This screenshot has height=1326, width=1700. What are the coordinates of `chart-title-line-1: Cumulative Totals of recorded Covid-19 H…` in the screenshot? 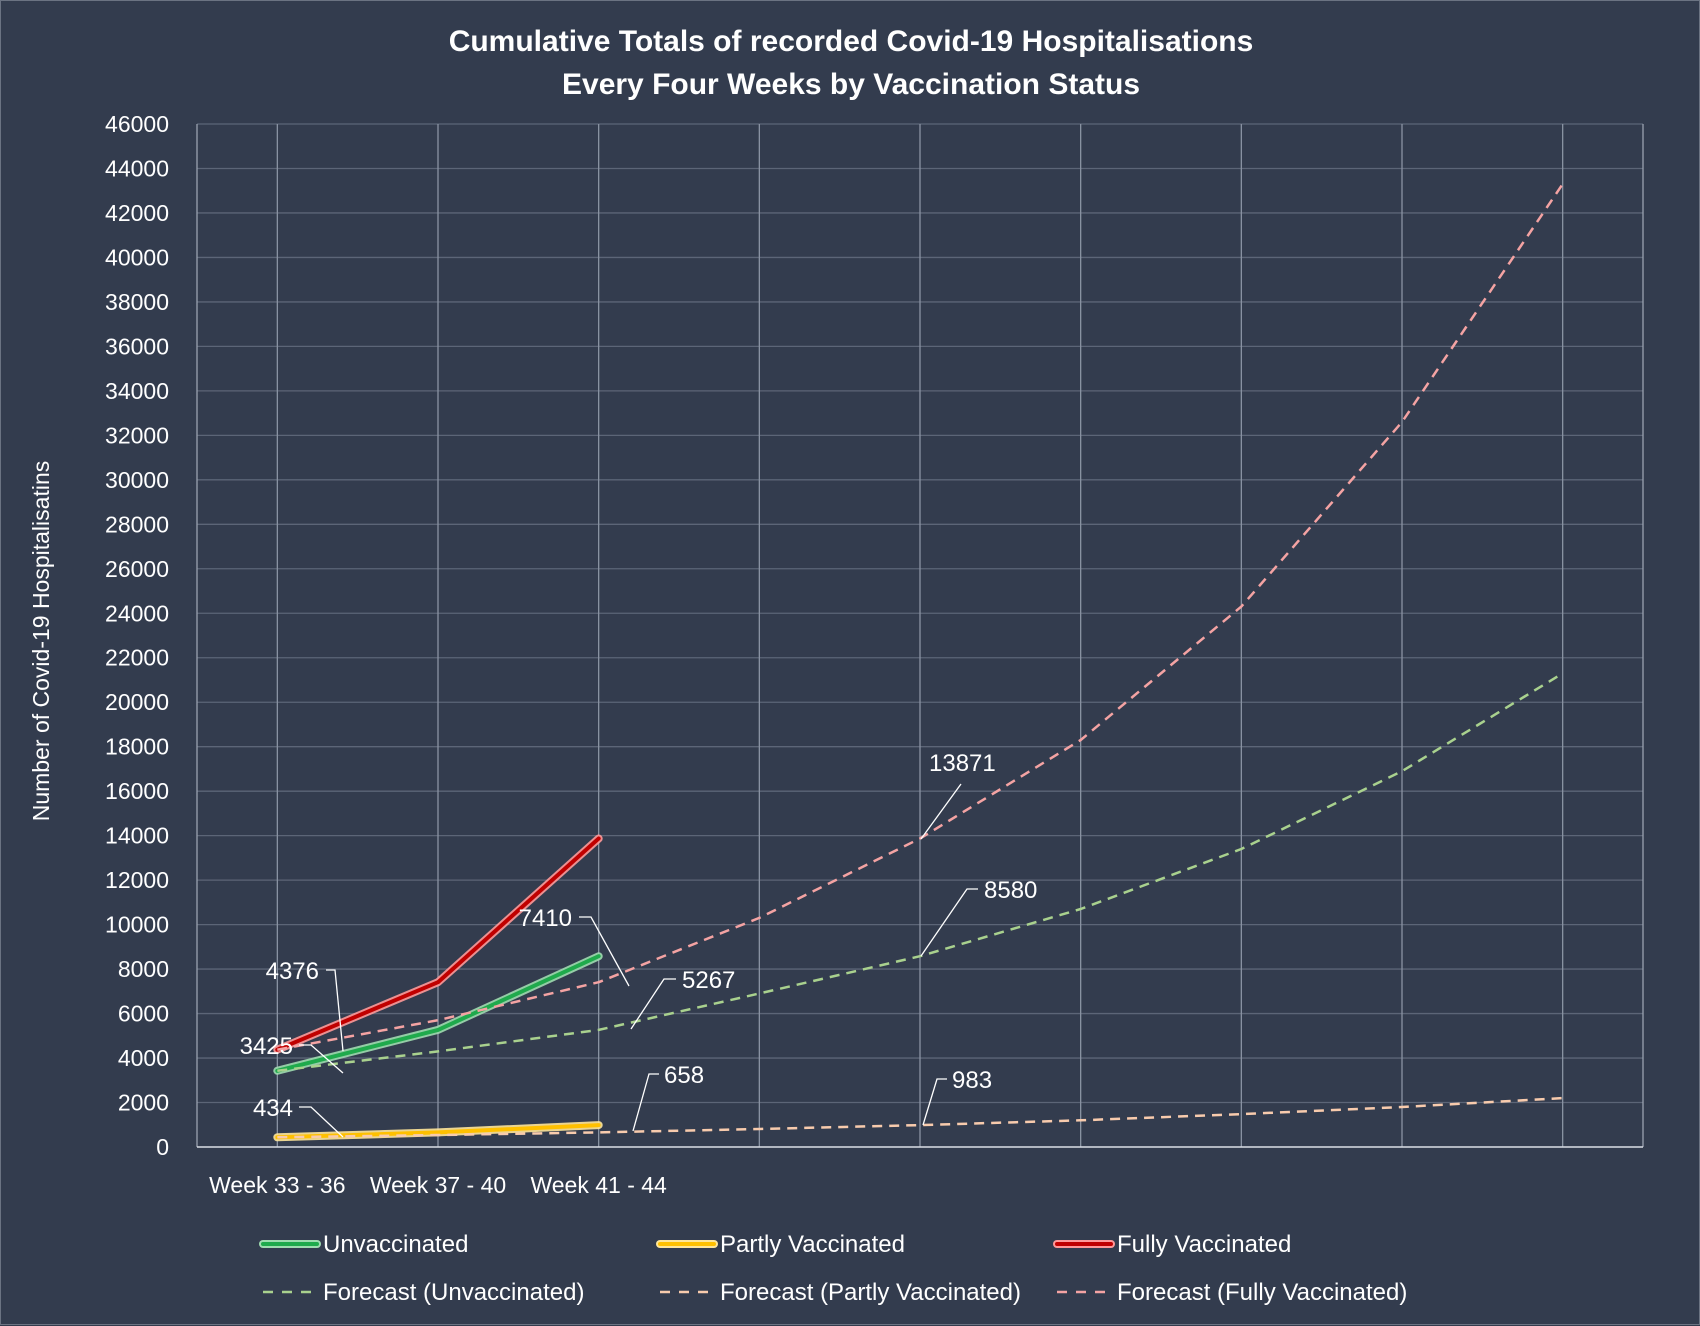 It's located at (851, 41).